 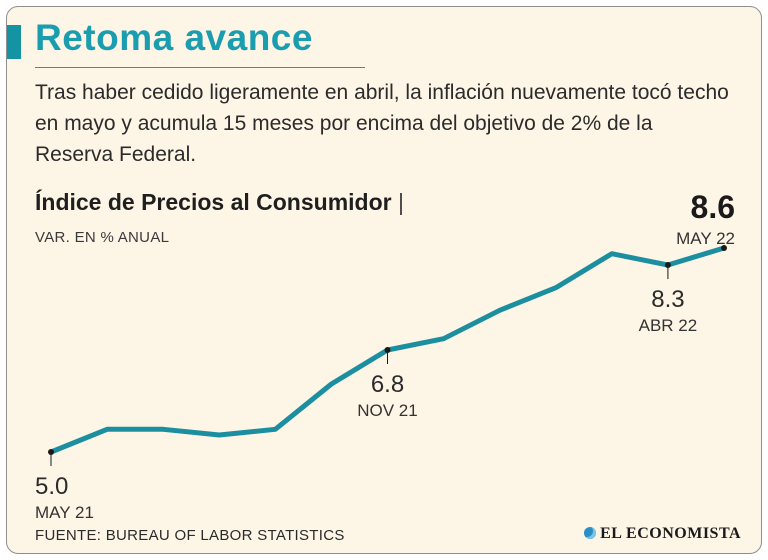 What do you see at coordinates (387, 410) in the screenshot?
I see `annotation-date: NOV 21` at bounding box center [387, 410].